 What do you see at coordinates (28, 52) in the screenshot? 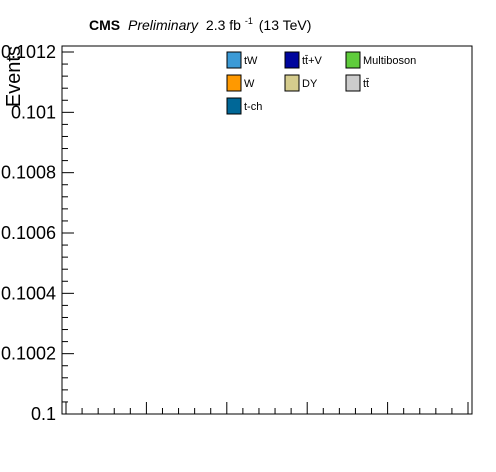
I see `y-tick-label: 0.1012` at bounding box center [28, 52].